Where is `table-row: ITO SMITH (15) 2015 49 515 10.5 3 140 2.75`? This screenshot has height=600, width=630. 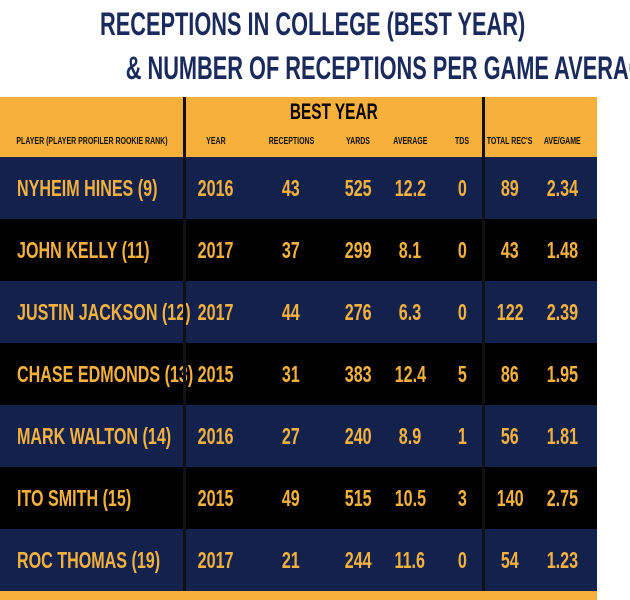 table-row: ITO SMITH (15) 2015 49 515 10.5 3 140 2.75 is located at coordinates (298, 498).